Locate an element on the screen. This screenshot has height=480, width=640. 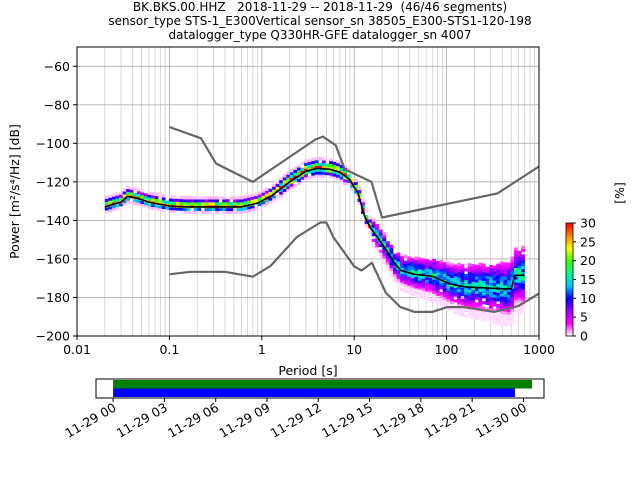
colorbar-tick-label: 30 is located at coordinates (588, 223).